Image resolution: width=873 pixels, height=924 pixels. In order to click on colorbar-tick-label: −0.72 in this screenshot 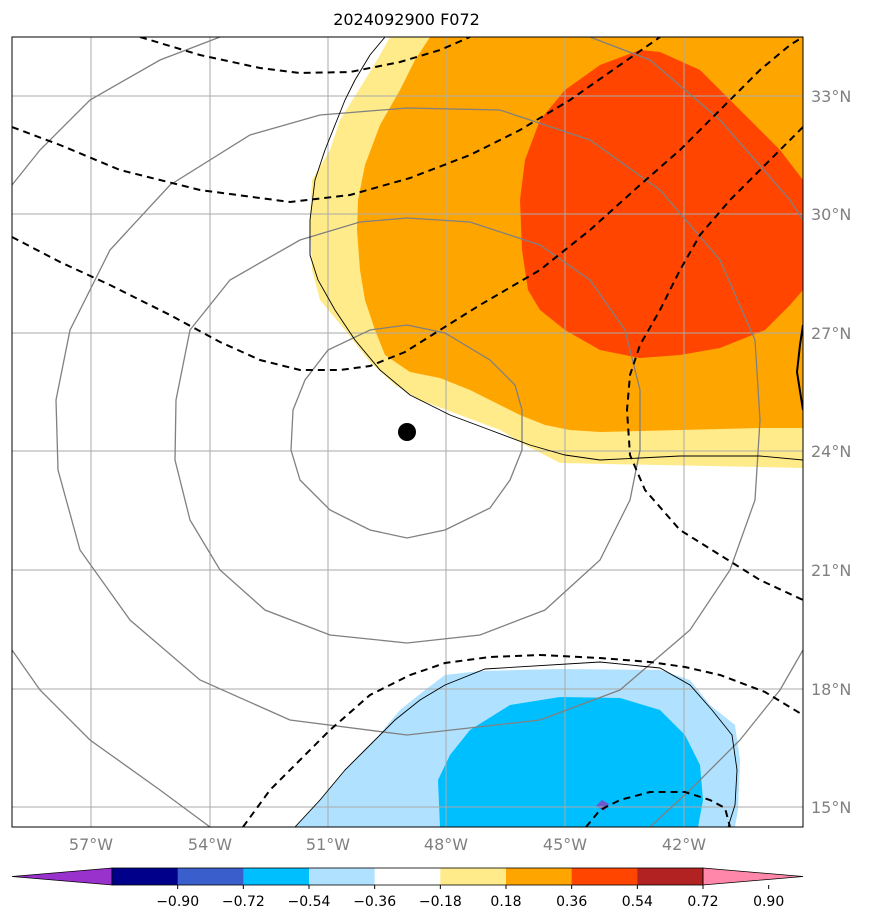, I will do `click(243, 902)`.